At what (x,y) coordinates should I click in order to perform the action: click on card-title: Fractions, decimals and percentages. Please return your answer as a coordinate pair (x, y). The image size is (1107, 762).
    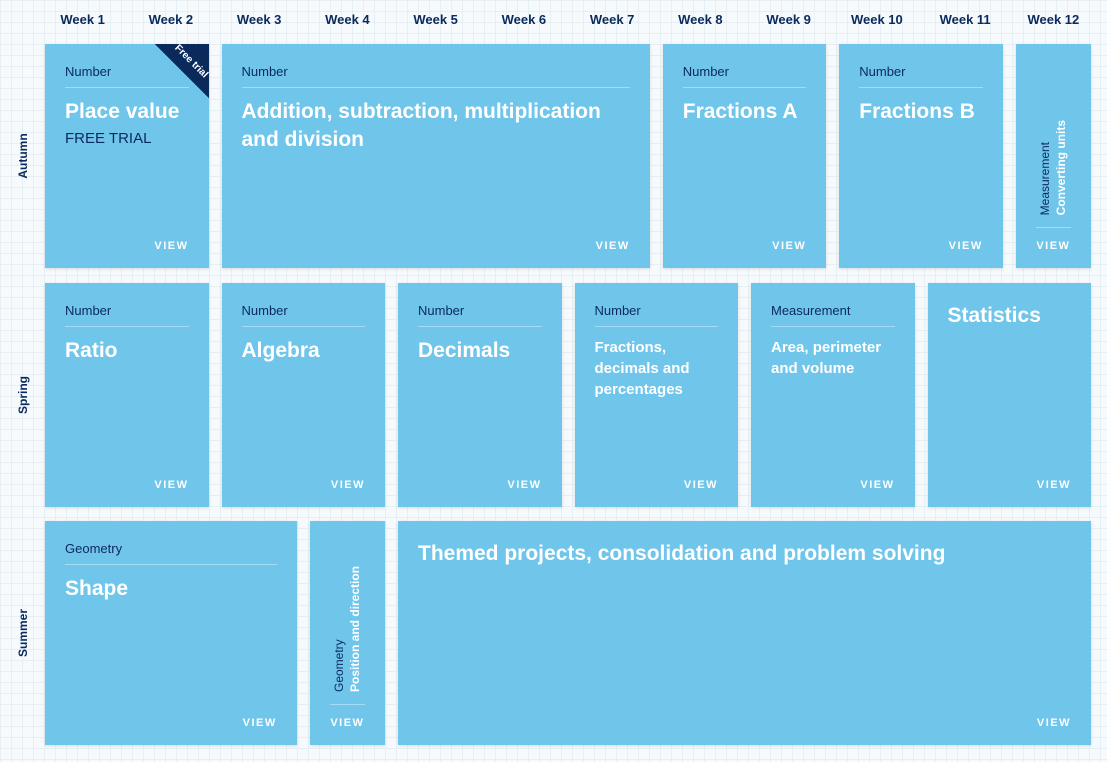
    Looking at the image, I should click on (642, 368).